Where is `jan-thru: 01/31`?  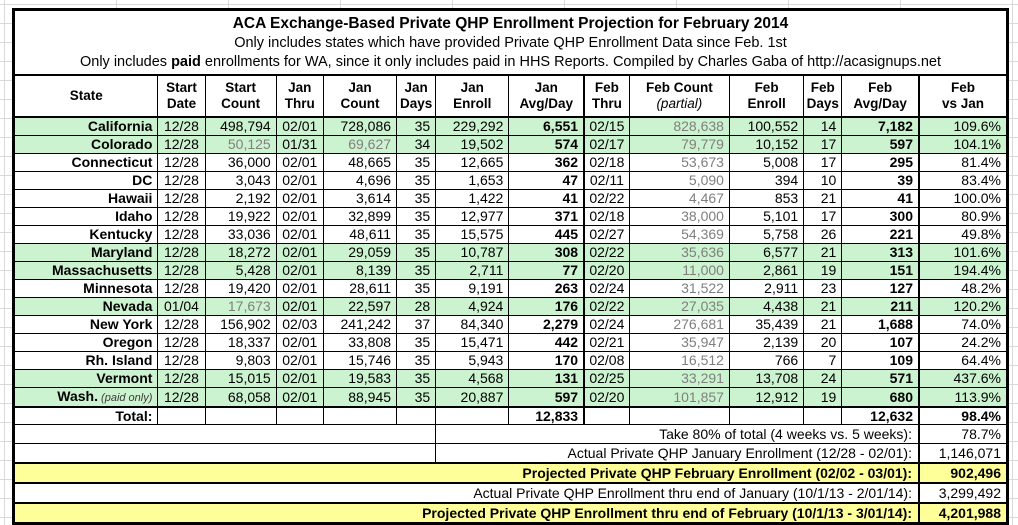
jan-thru: 01/31 is located at coordinates (299, 144).